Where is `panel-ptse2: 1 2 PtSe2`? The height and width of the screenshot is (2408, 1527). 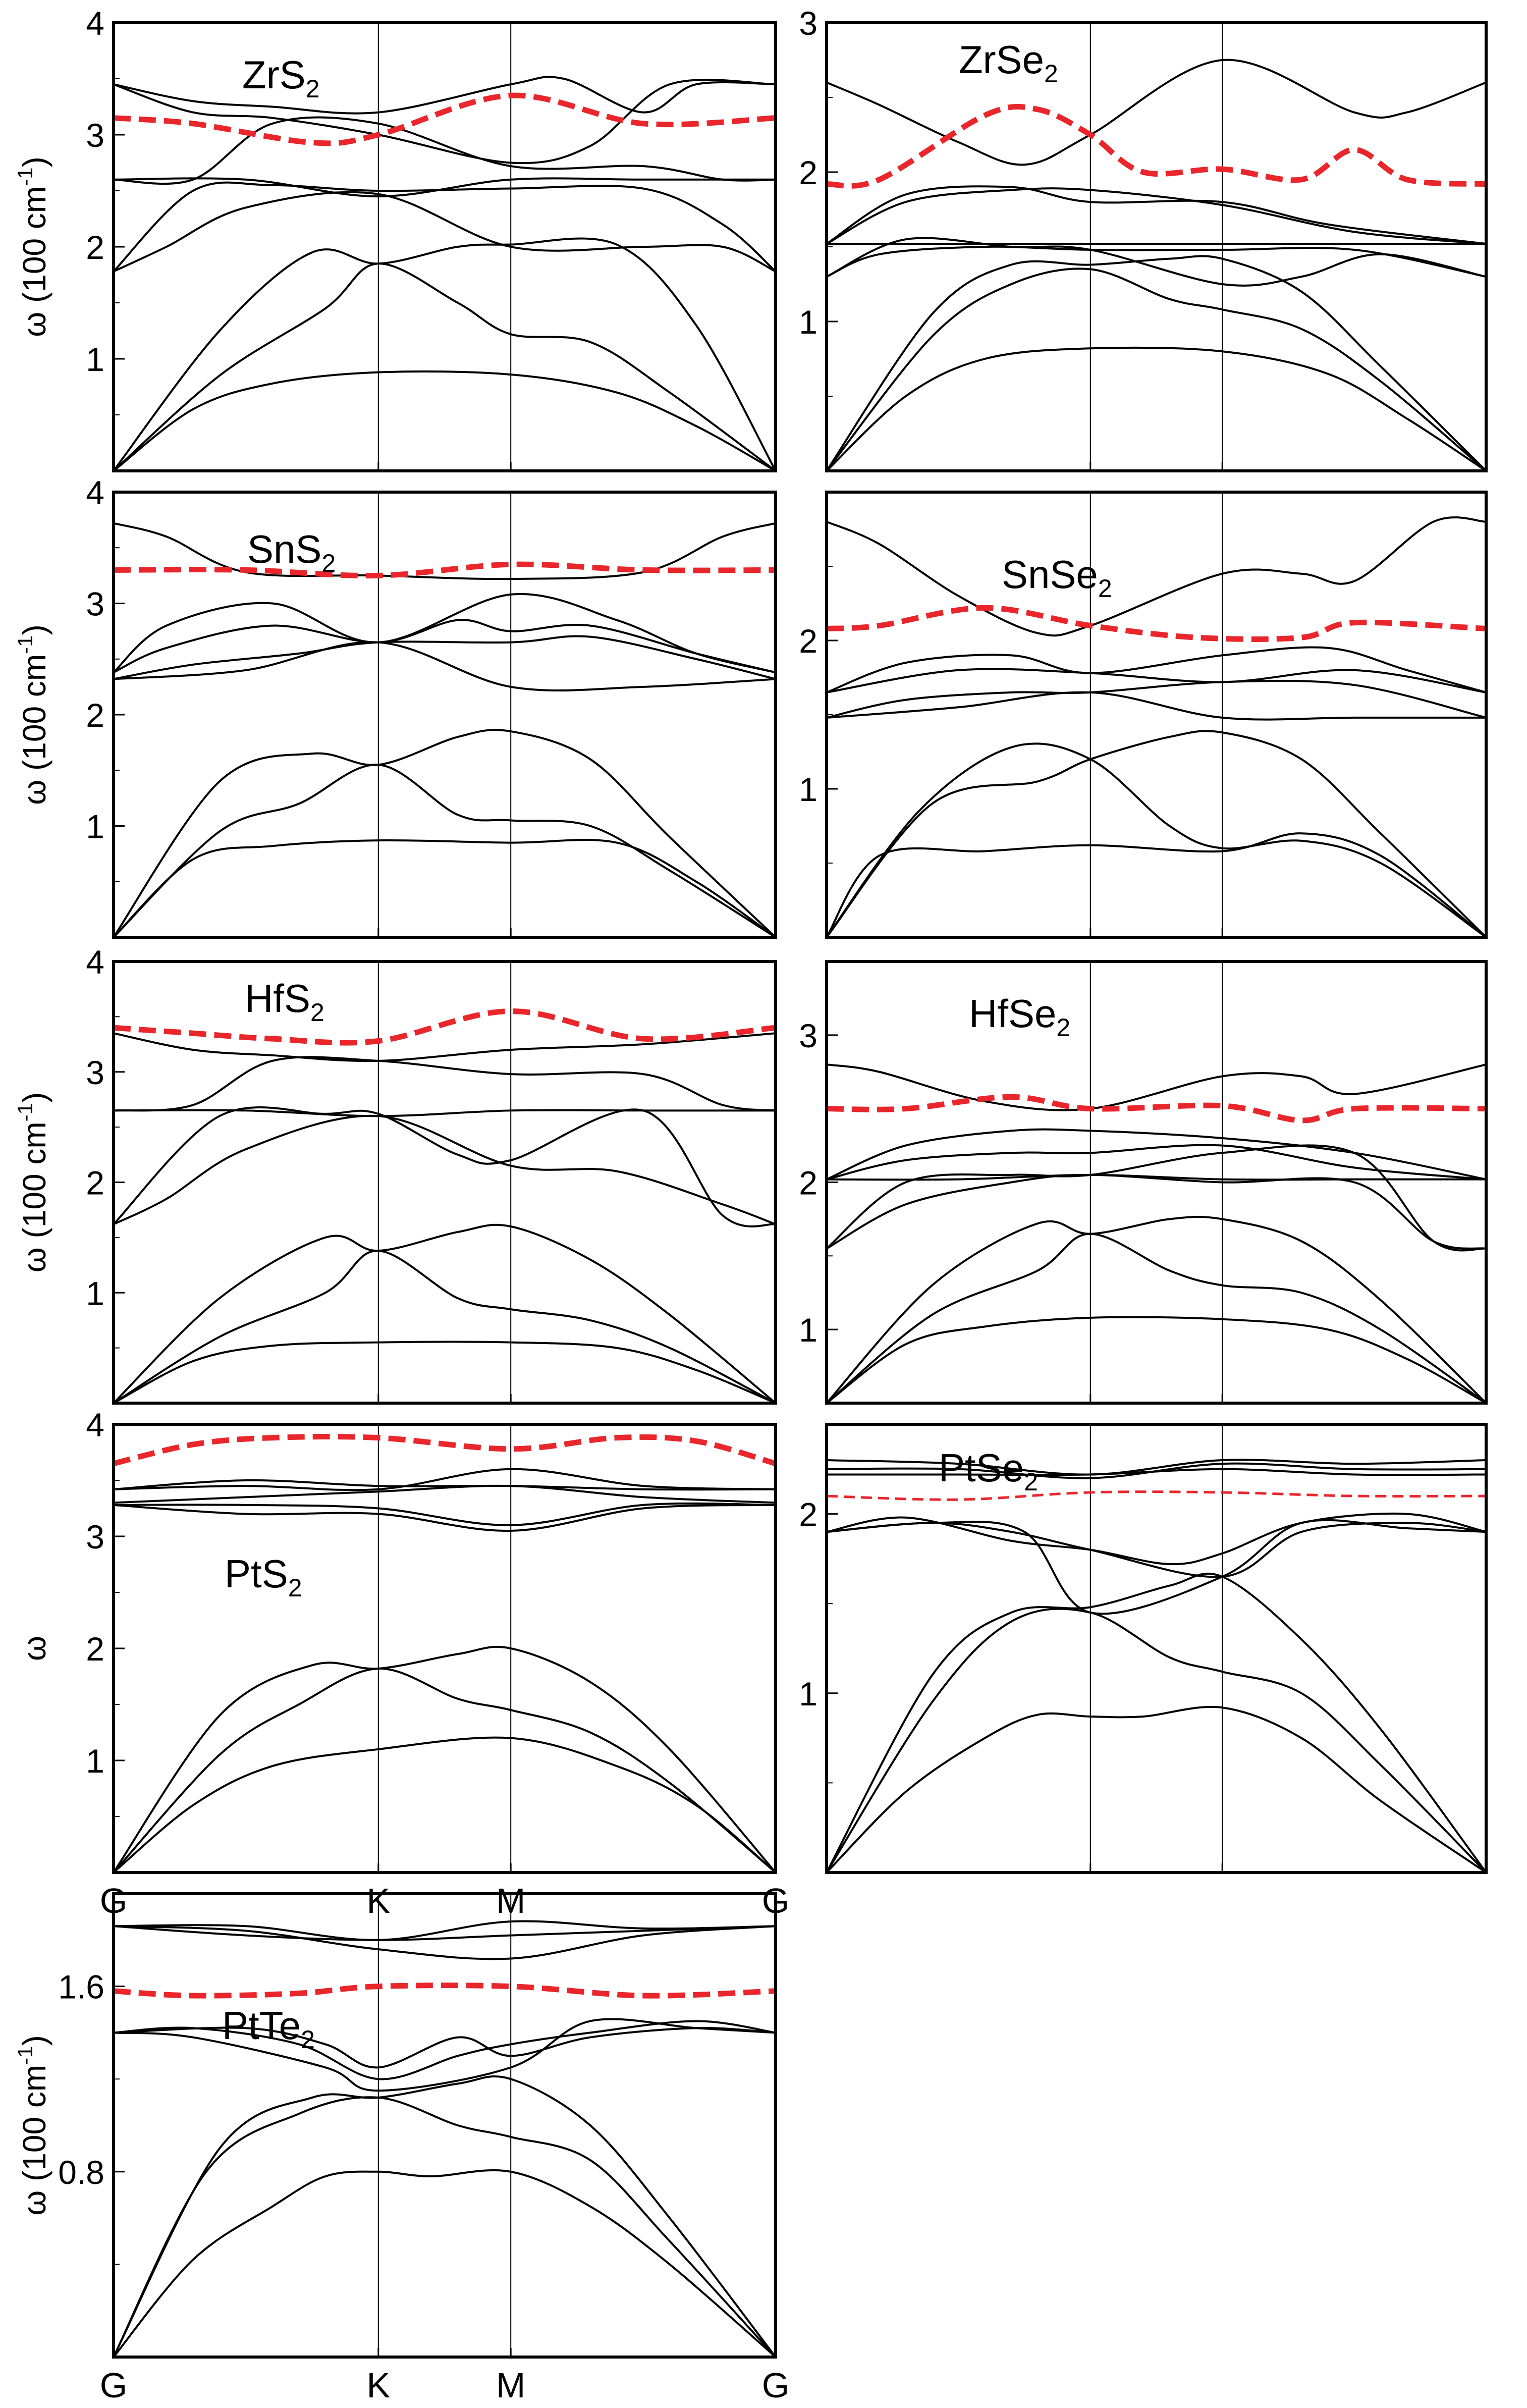 panel-ptse2: 1 2 PtSe2 is located at coordinates (1144, 1649).